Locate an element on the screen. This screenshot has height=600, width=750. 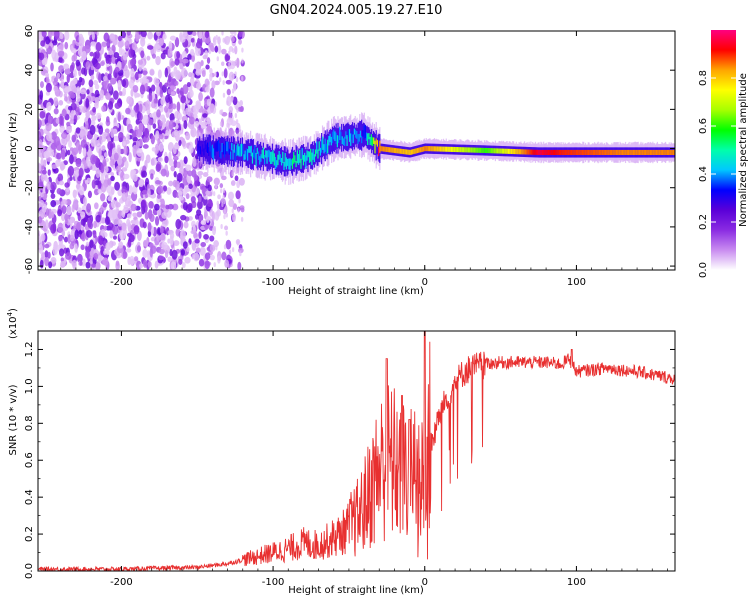
y-tick-label: 1.0 is located at coordinates (29, 386).